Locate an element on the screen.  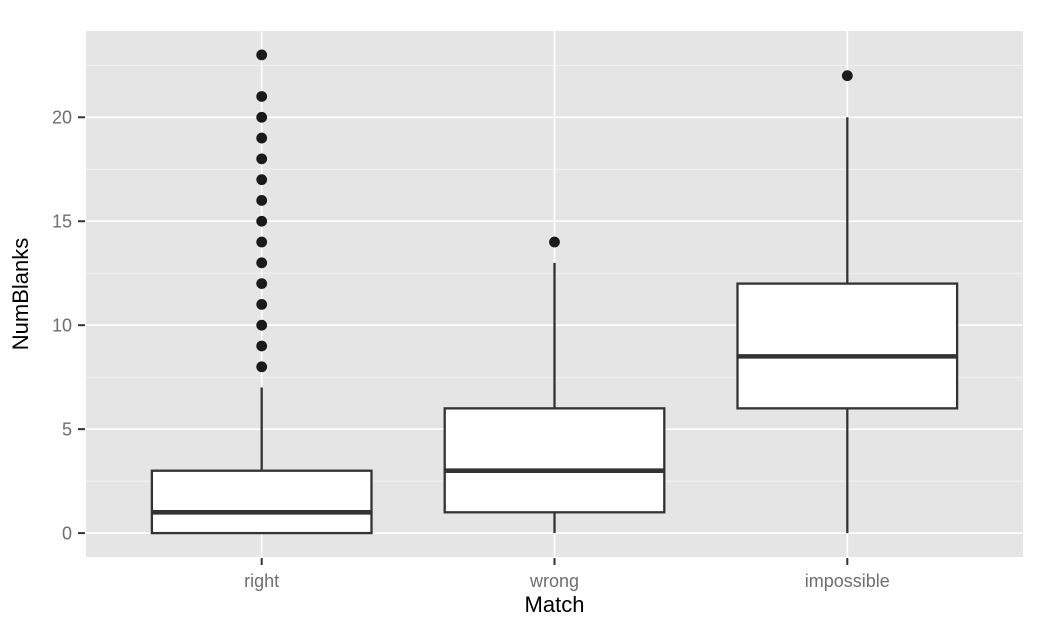
y-tick-label: 10 is located at coordinates (62, 325).